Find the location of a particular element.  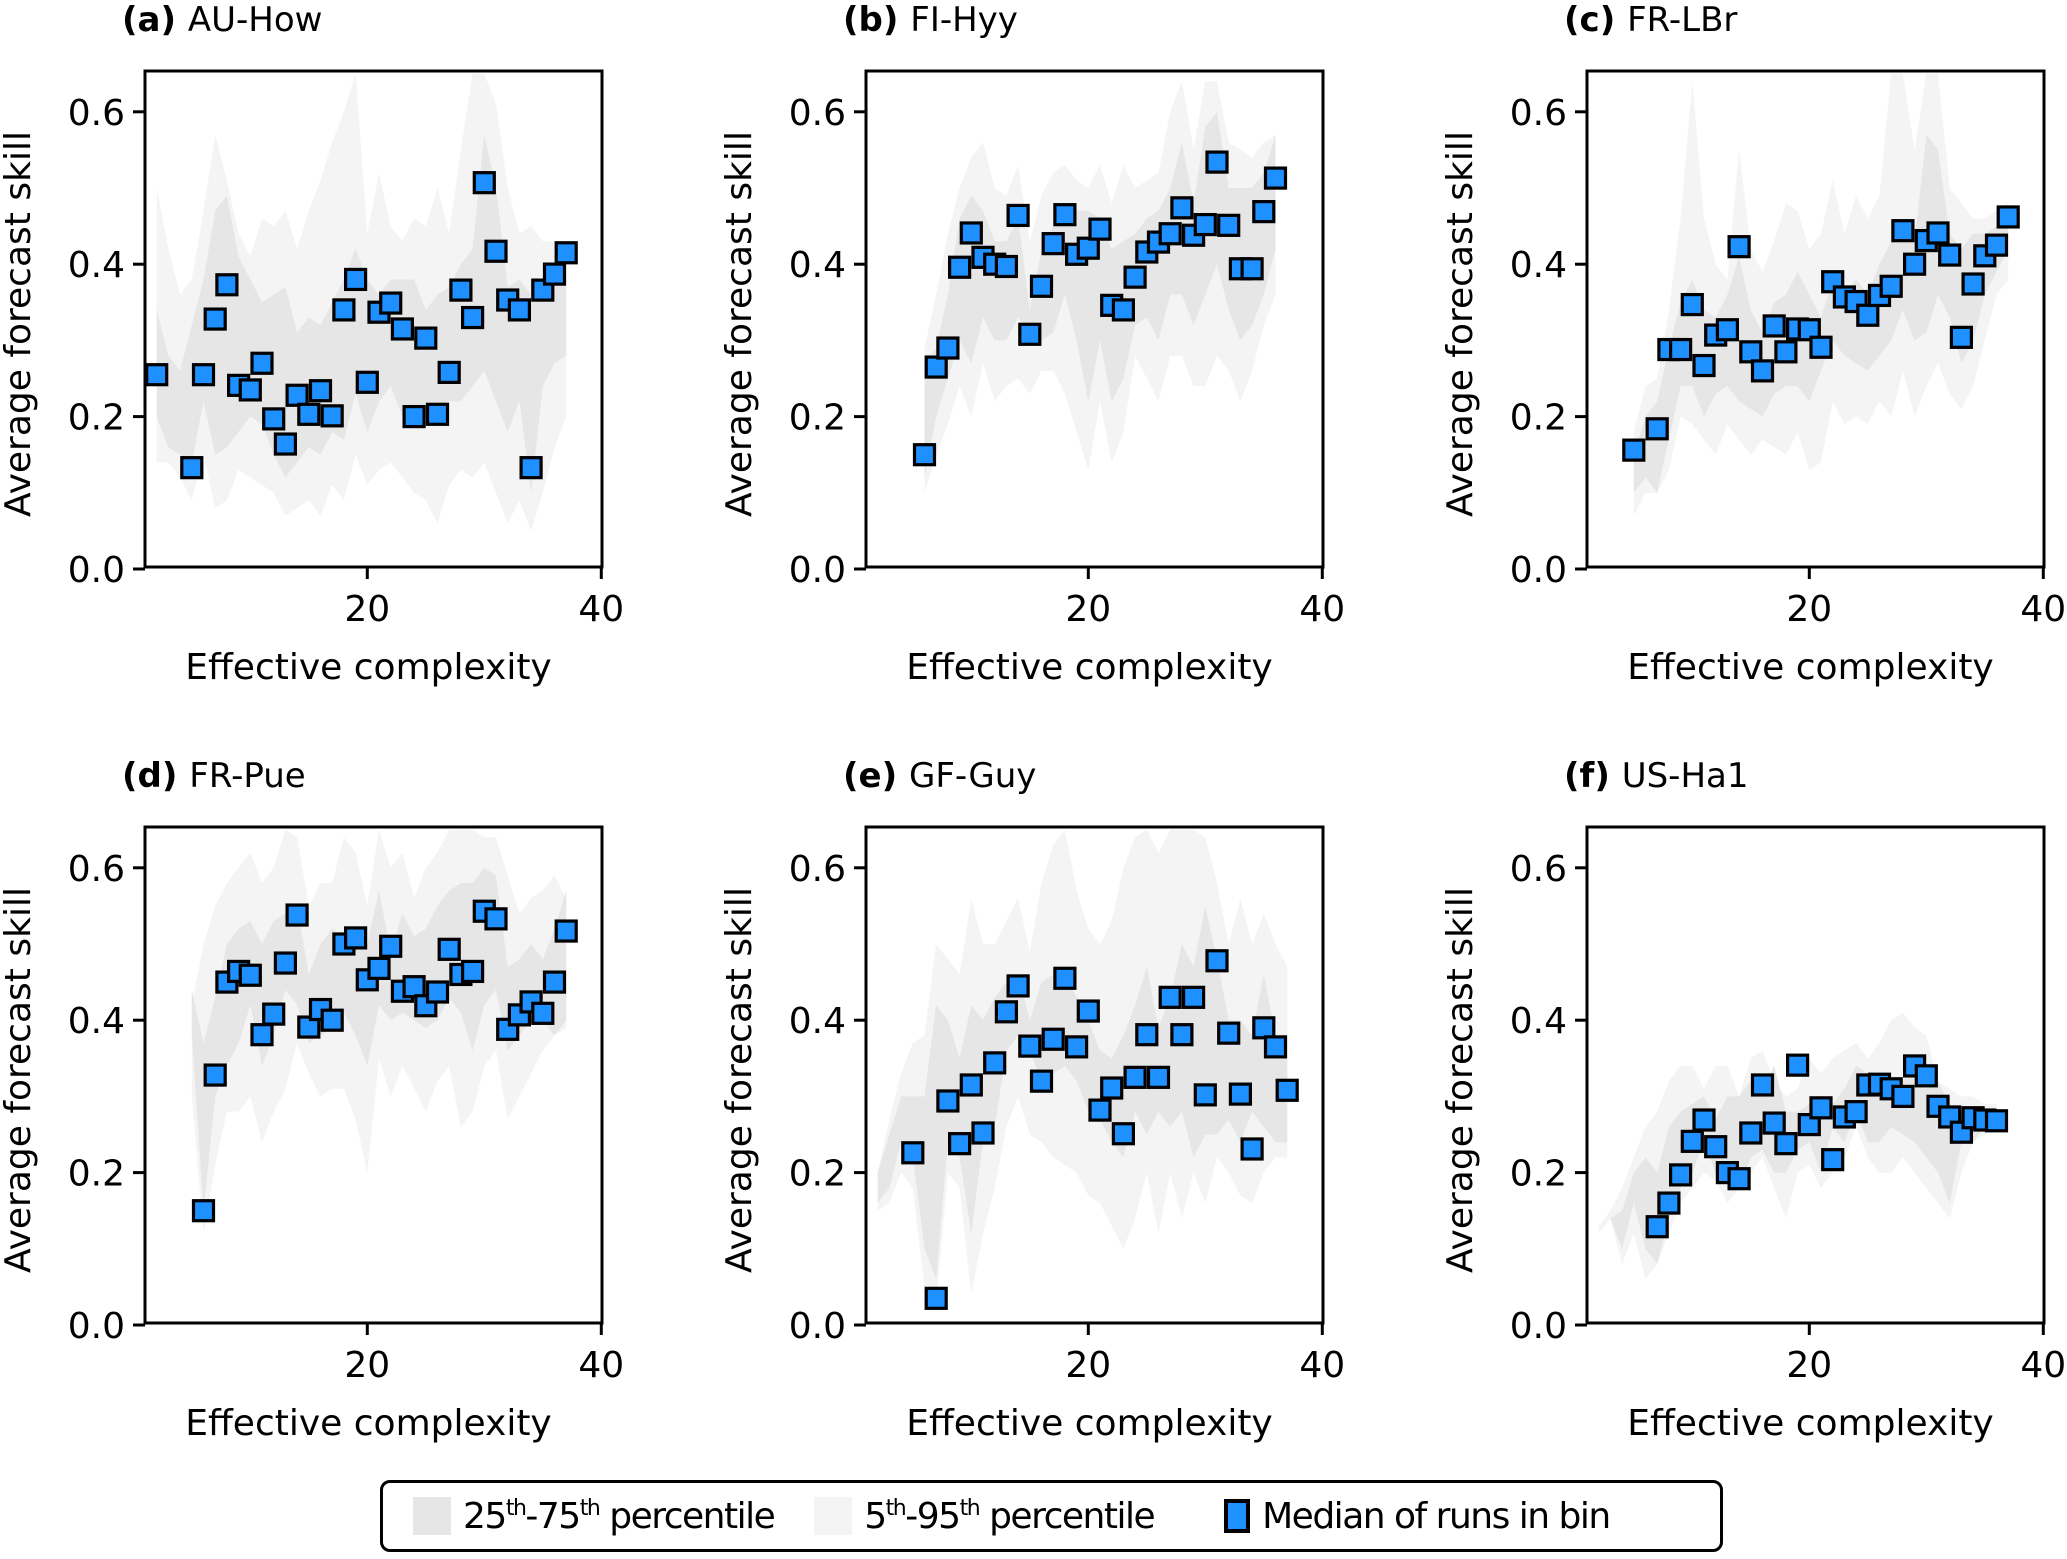

panel-title: (b) FI-Hyy is located at coordinates (930, 20).